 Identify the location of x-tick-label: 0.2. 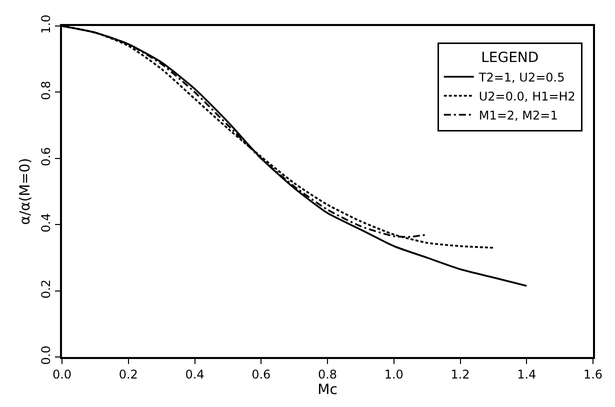
(128, 374).